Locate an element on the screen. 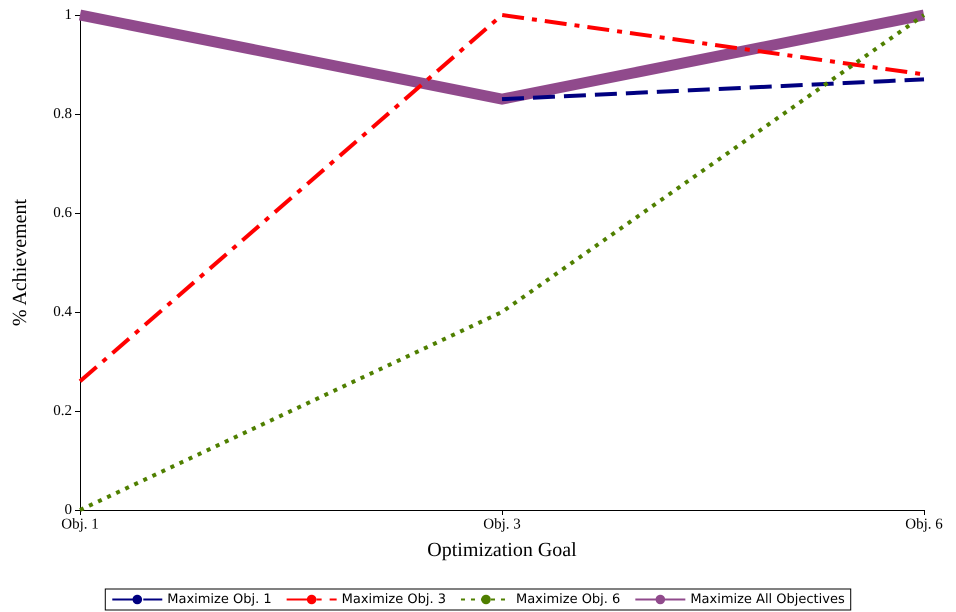  y-tick-label: 0.6 is located at coordinates (62, 213).